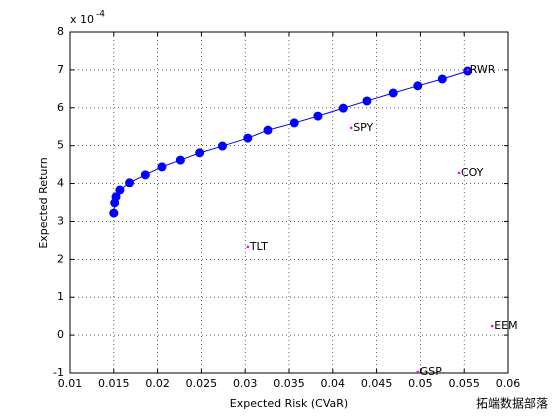  Describe the element at coordinates (472, 172) in the screenshot. I see `asset-label: COY` at that location.